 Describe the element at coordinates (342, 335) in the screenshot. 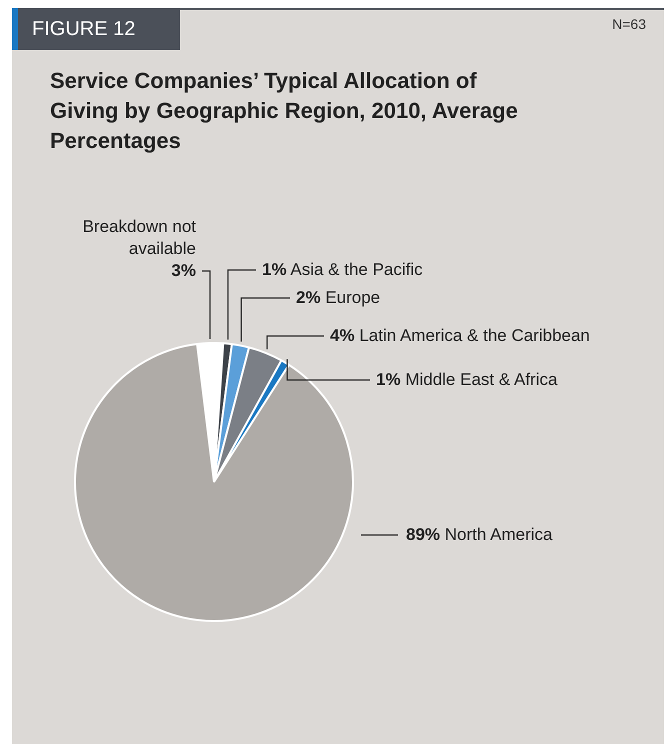

I see `data-label: 4%` at that location.